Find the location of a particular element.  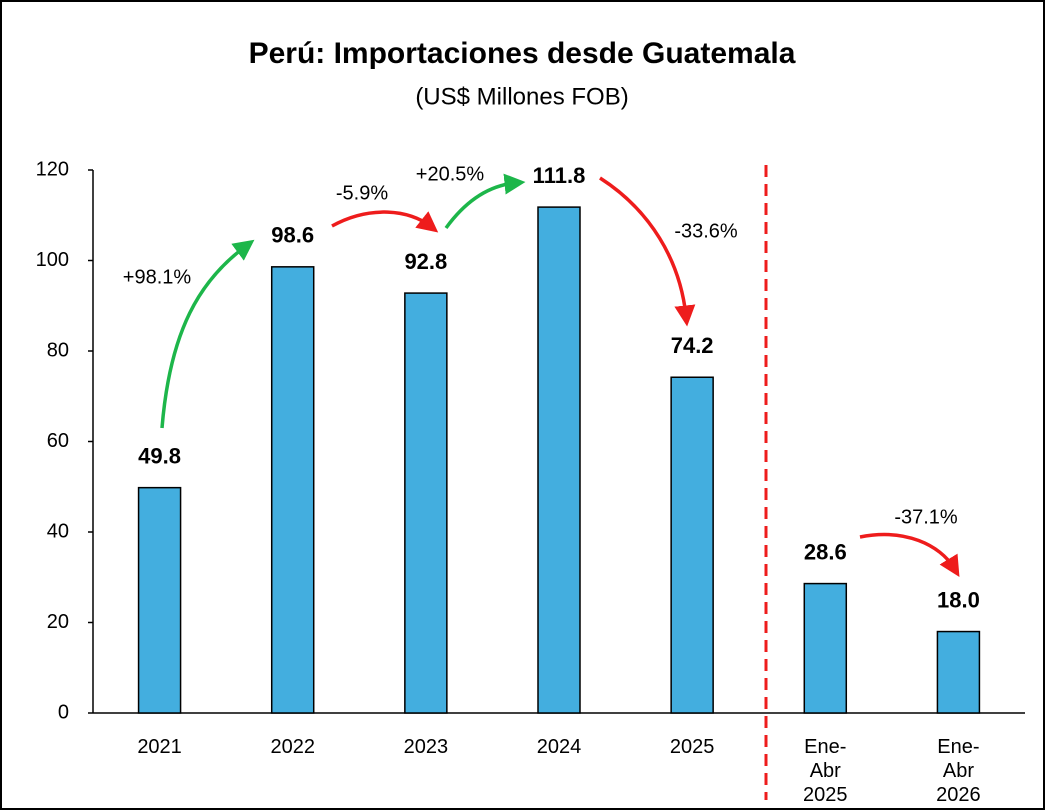

annotation: +98.1% is located at coordinates (157, 277).